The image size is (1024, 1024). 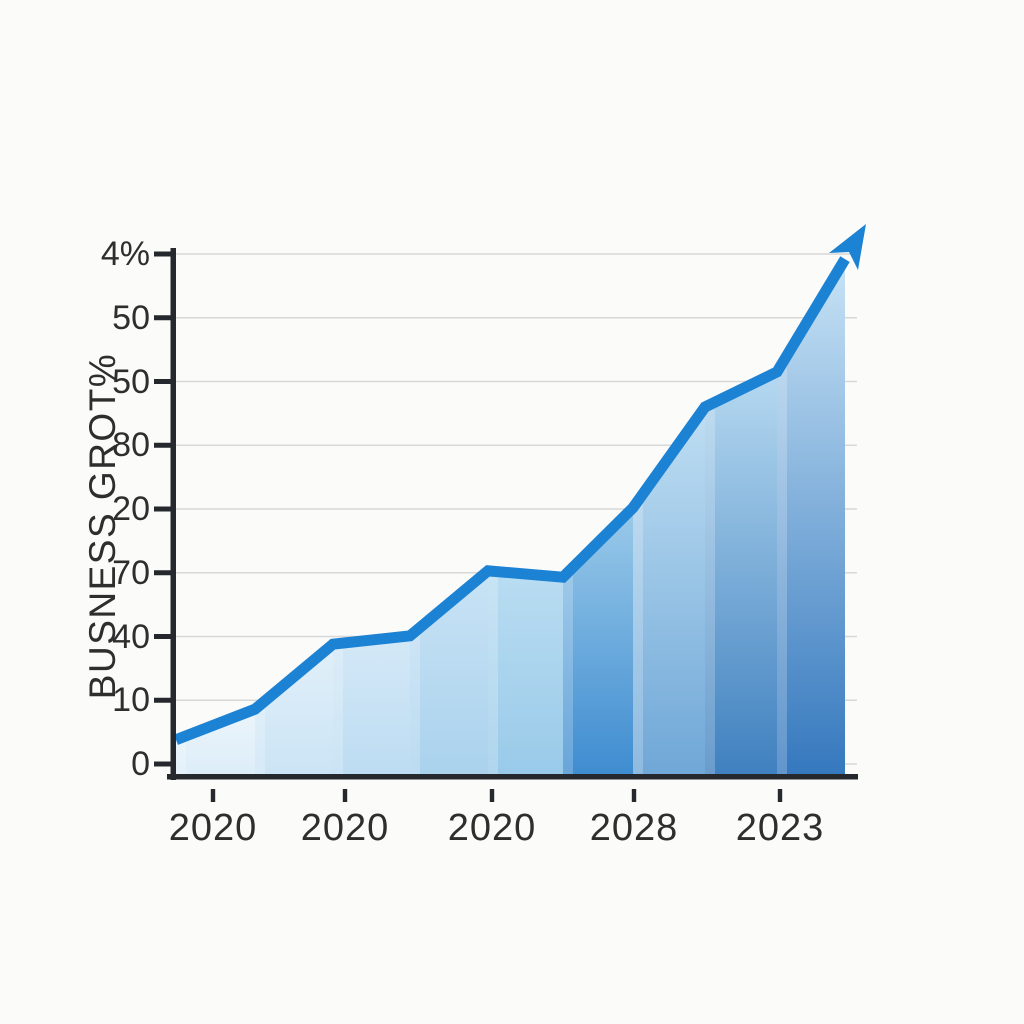 What do you see at coordinates (131, 509) in the screenshot?
I see `y-tick-label: 20` at bounding box center [131, 509].